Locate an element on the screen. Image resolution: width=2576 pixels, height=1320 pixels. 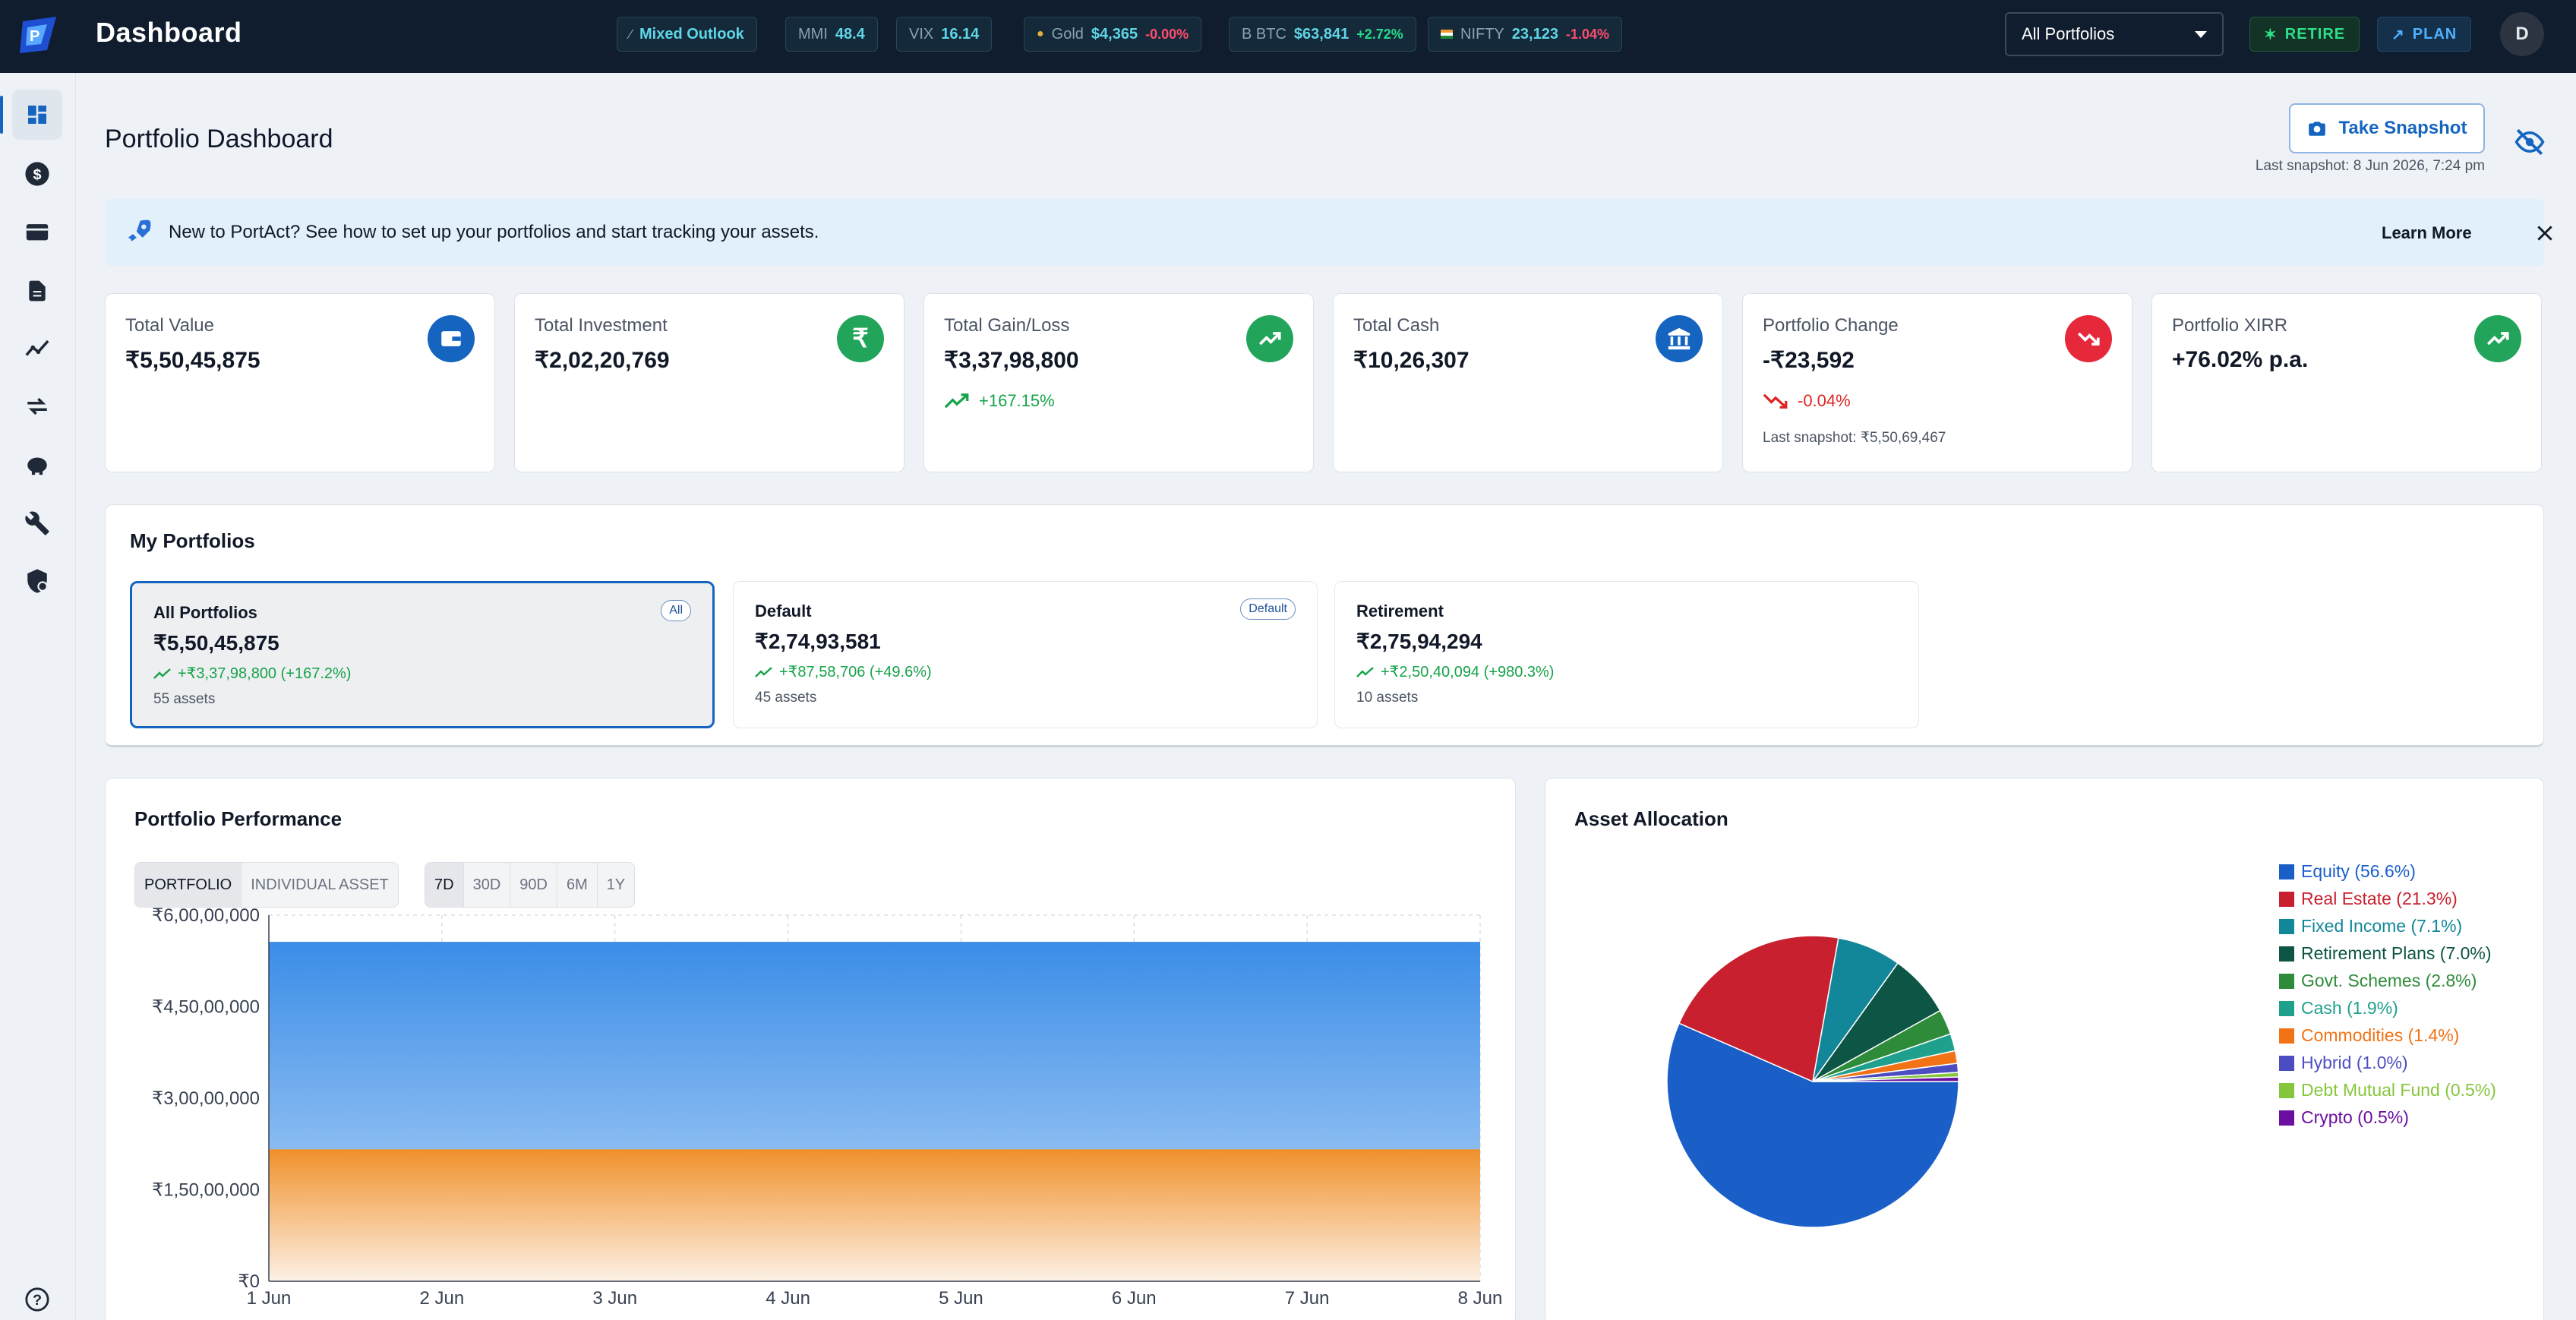
legend-label: Crypto (0.5%) is located at coordinates (2355, 1117).